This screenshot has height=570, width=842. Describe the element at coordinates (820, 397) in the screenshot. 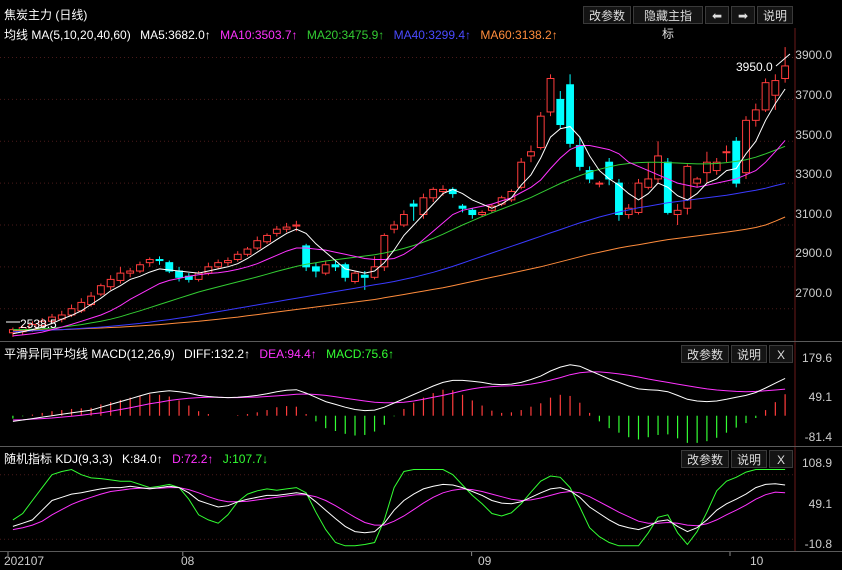

I see `macd-yaxis-label: 49.1` at that location.